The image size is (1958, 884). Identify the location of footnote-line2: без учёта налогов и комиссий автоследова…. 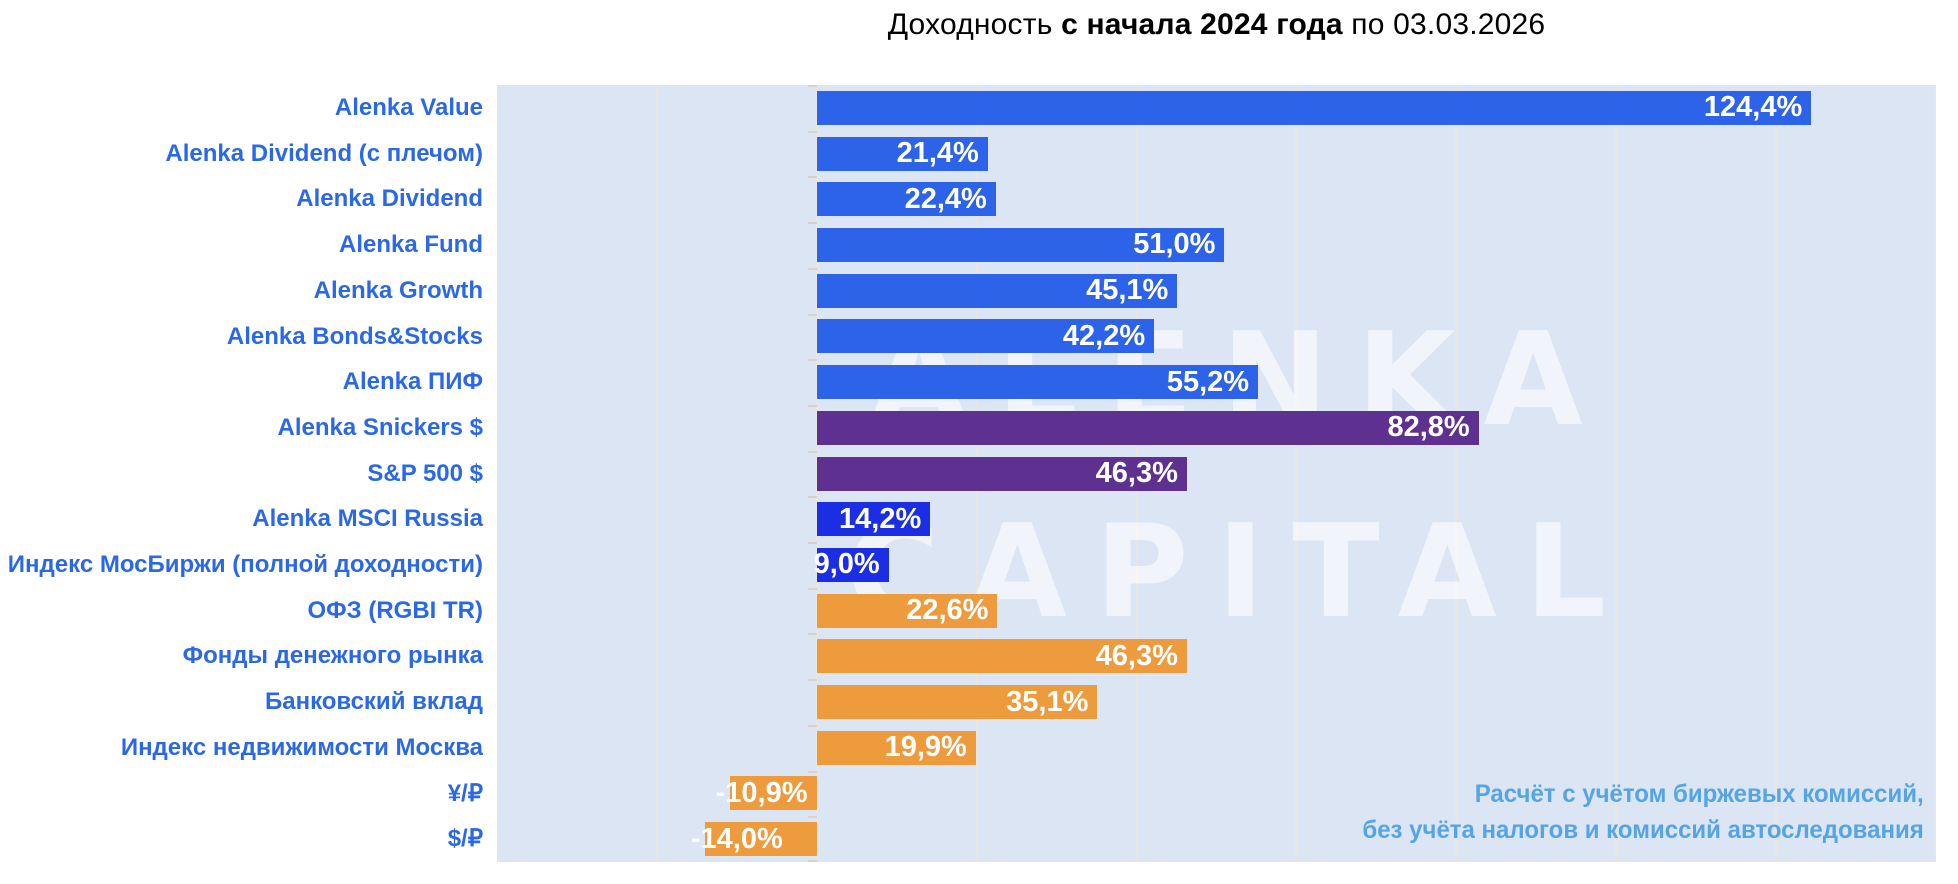
(1643, 830).